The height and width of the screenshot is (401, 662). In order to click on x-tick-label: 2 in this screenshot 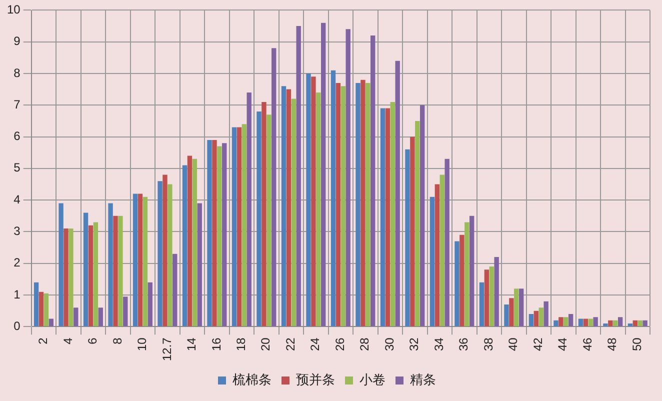, I will do `click(43, 340)`.